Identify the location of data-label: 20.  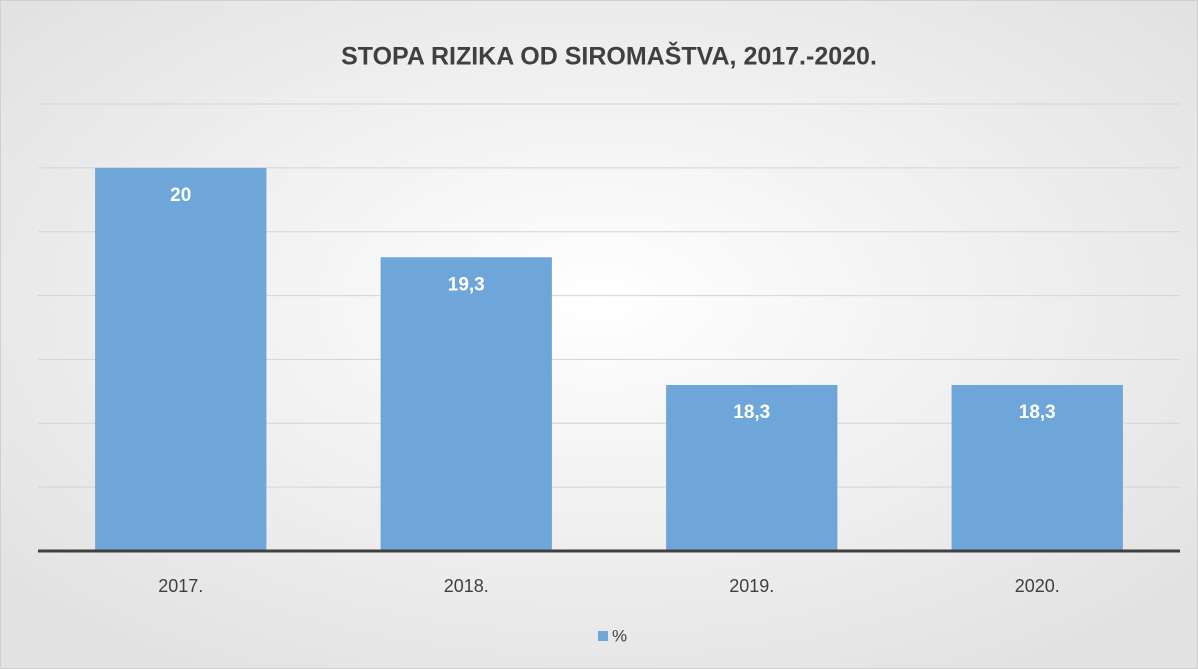
(180, 195).